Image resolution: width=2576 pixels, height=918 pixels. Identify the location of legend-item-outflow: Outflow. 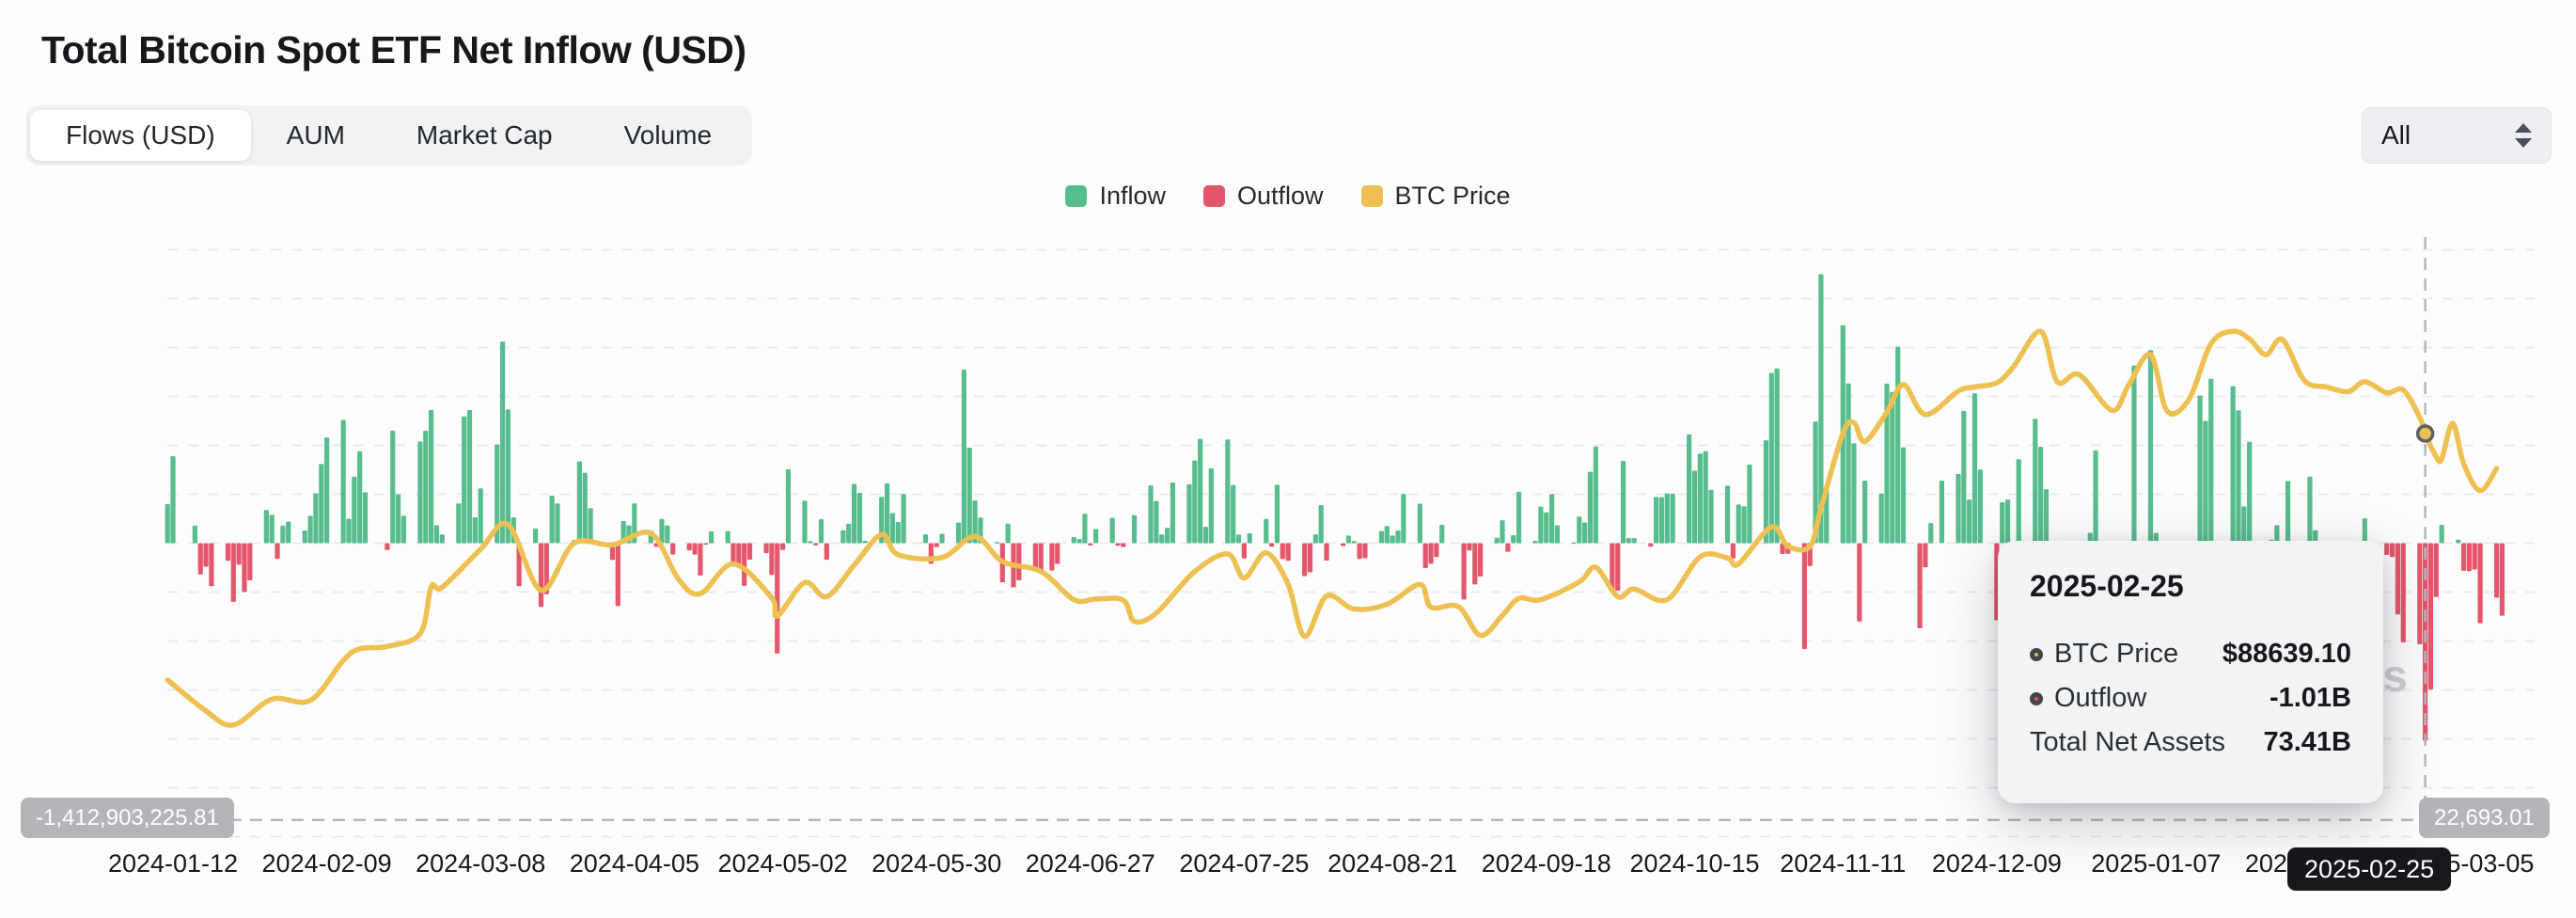
(1263, 196).